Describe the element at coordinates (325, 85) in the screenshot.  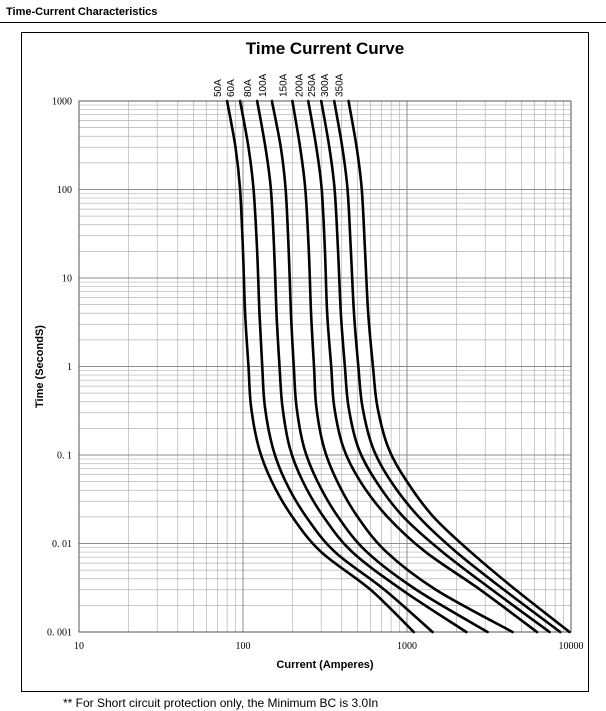
I see `series-label-300a: 300A` at that location.